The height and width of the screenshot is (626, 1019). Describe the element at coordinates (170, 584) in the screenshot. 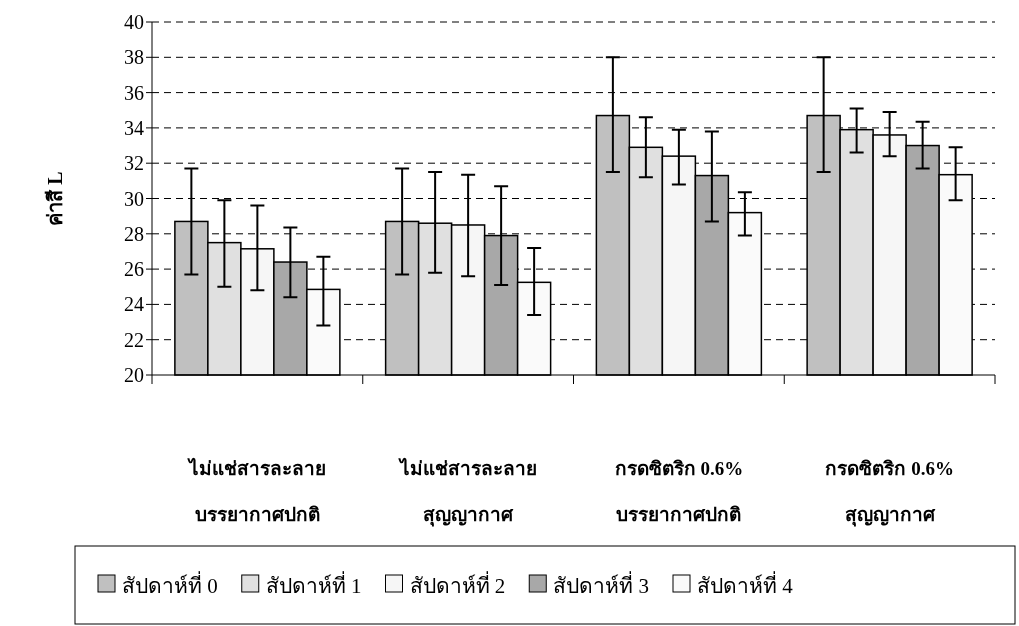

I see `legend-label: สัปดาห์ที่ 0` at that location.